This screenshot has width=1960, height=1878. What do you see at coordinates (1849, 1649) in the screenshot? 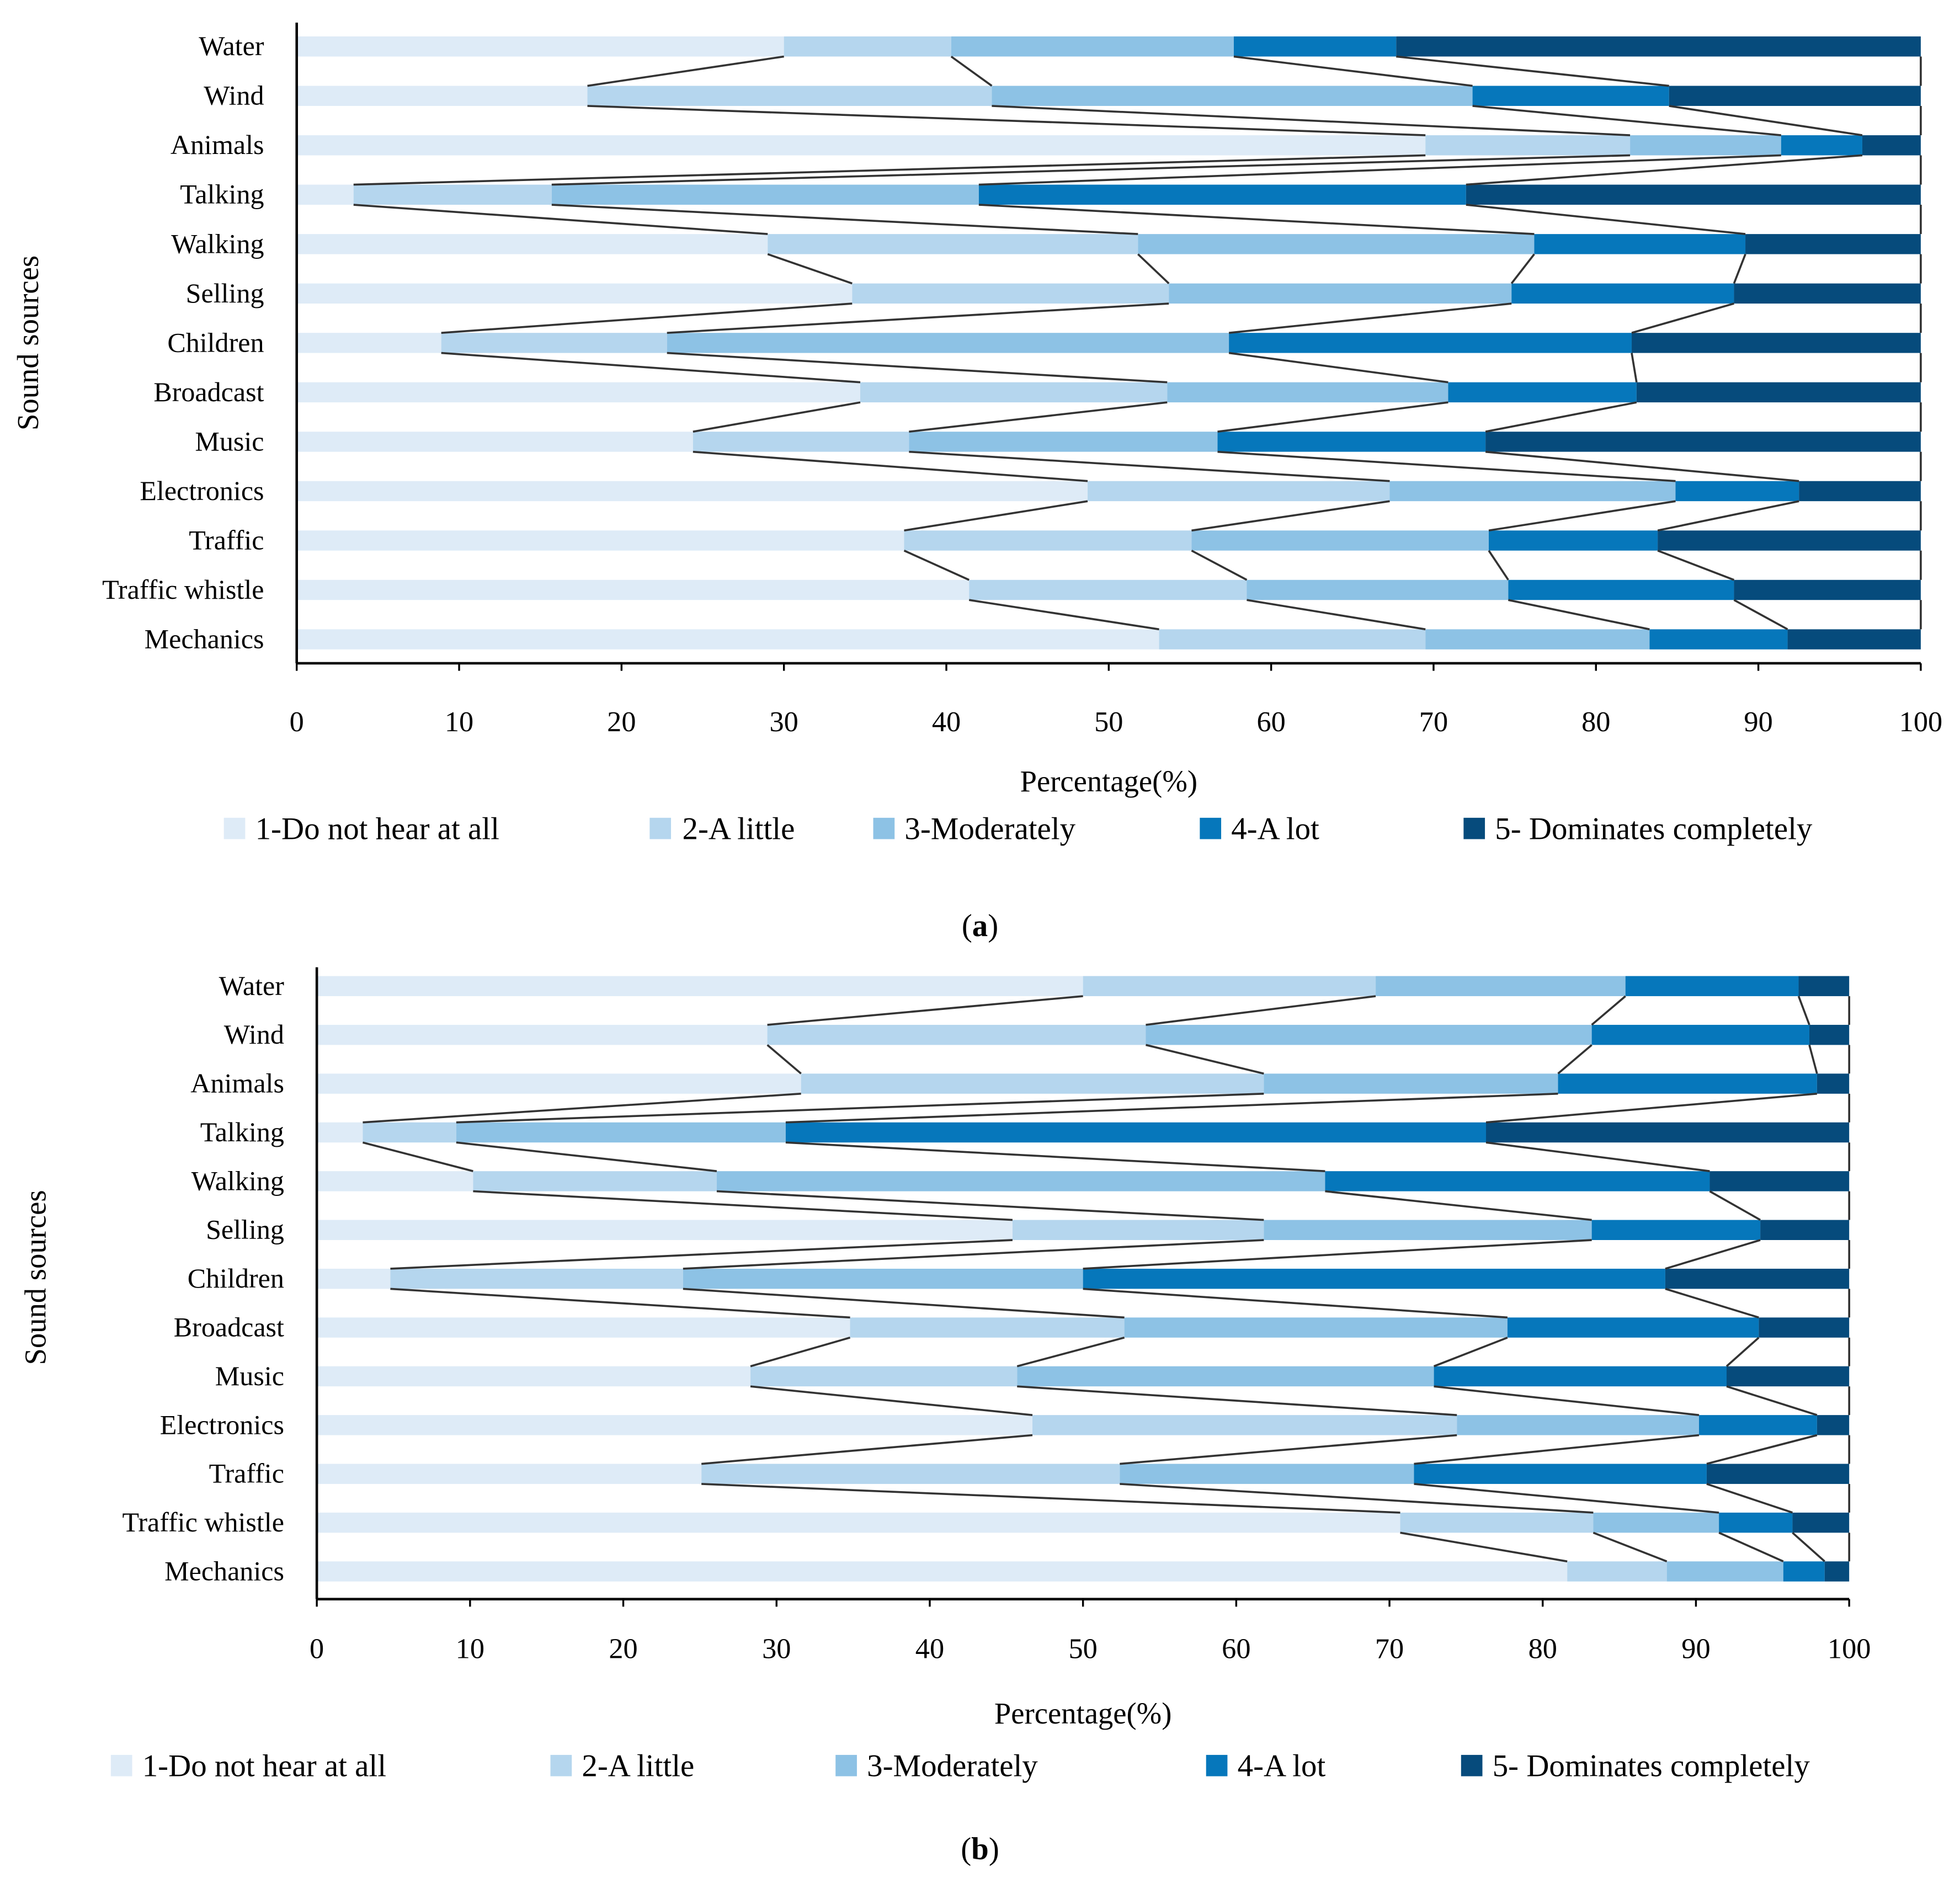
I see `x-tick-label: 100` at bounding box center [1849, 1649].